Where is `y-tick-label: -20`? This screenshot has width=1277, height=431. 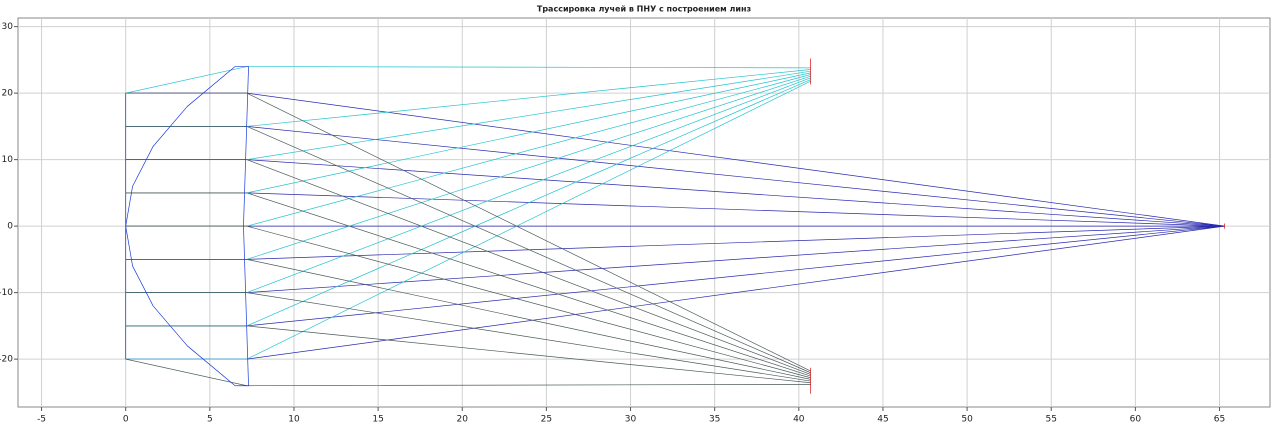
y-tick-label: -20 is located at coordinates (6, 360).